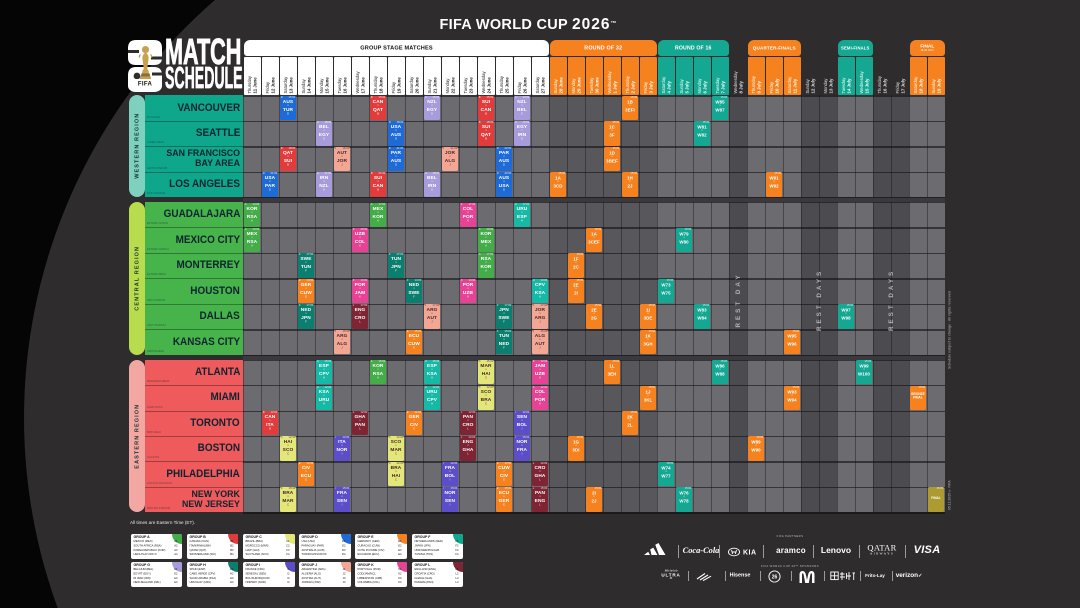 The width and height of the screenshot is (1080, 608). Describe the element at coordinates (750, 553) in the screenshot. I see `svg-text: KIA` at that location.